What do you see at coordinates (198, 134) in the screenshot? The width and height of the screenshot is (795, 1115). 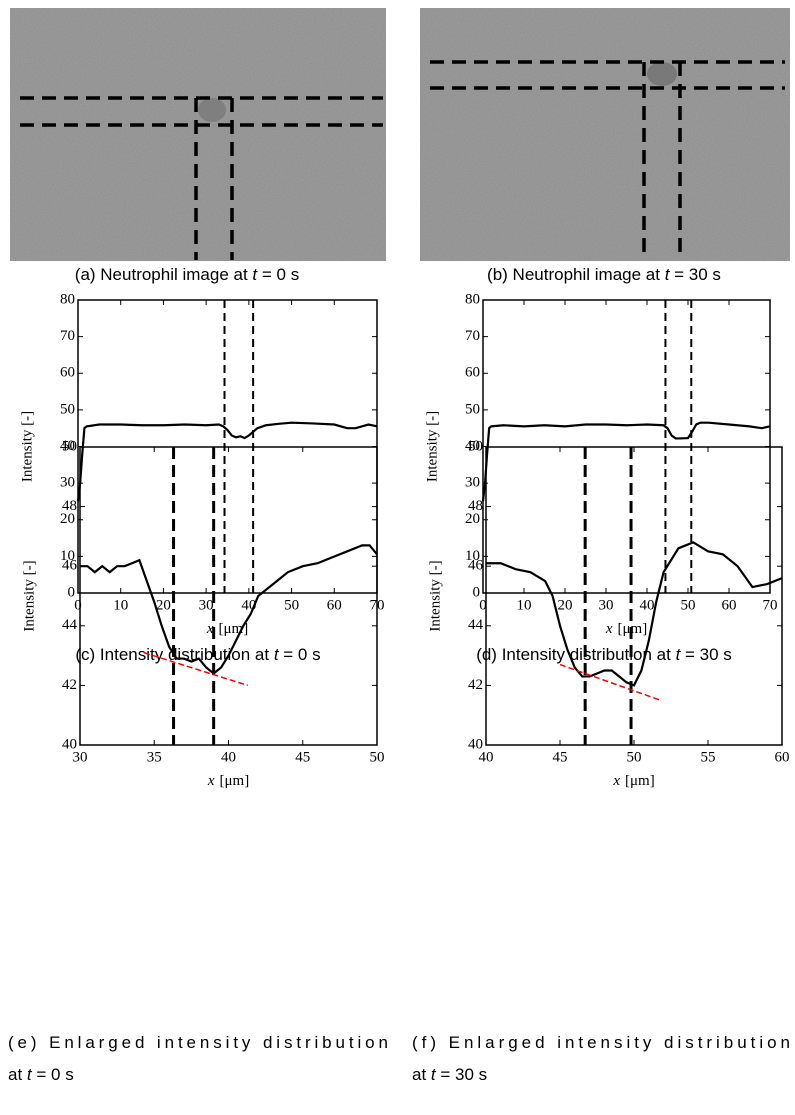 I see `image-a` at bounding box center [198, 134].